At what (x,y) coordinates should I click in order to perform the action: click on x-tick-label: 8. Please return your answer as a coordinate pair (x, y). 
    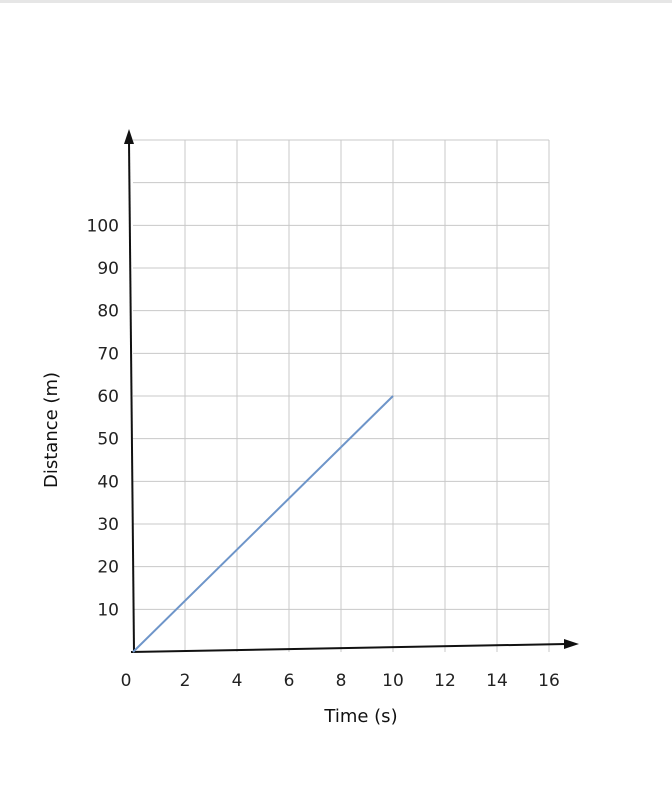
    Looking at the image, I should click on (341, 681).